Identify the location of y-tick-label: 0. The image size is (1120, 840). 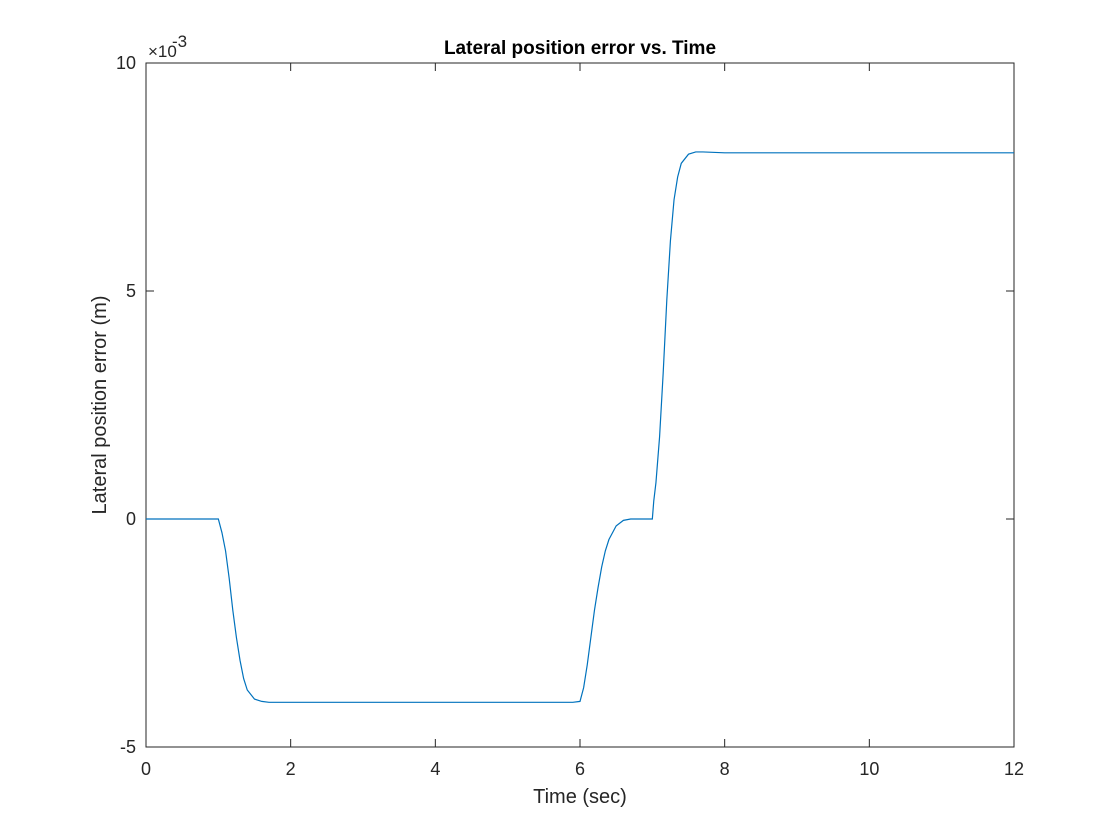
(131, 519).